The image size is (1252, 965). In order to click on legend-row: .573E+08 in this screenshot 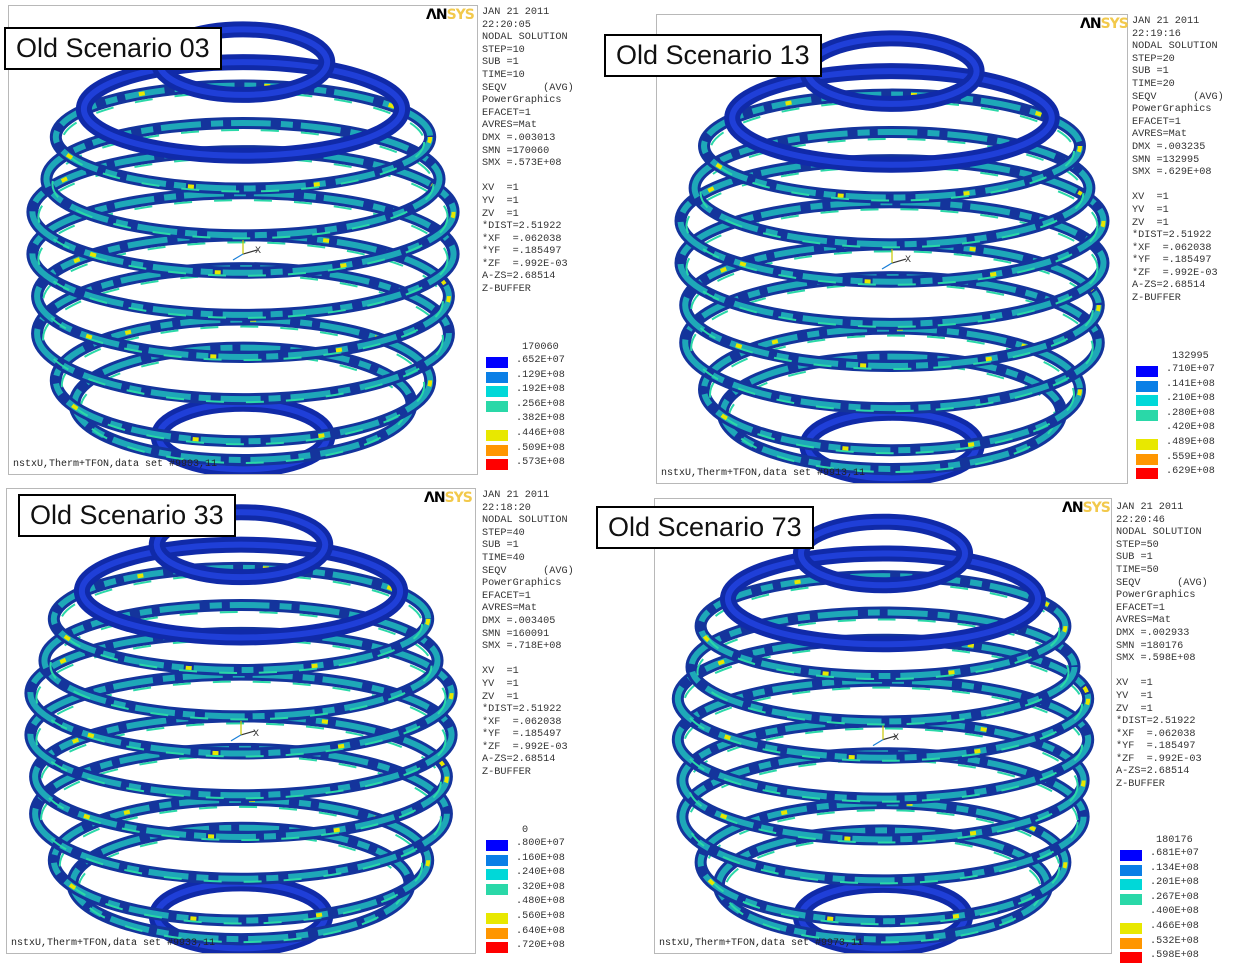, I will do `click(536, 464)`.